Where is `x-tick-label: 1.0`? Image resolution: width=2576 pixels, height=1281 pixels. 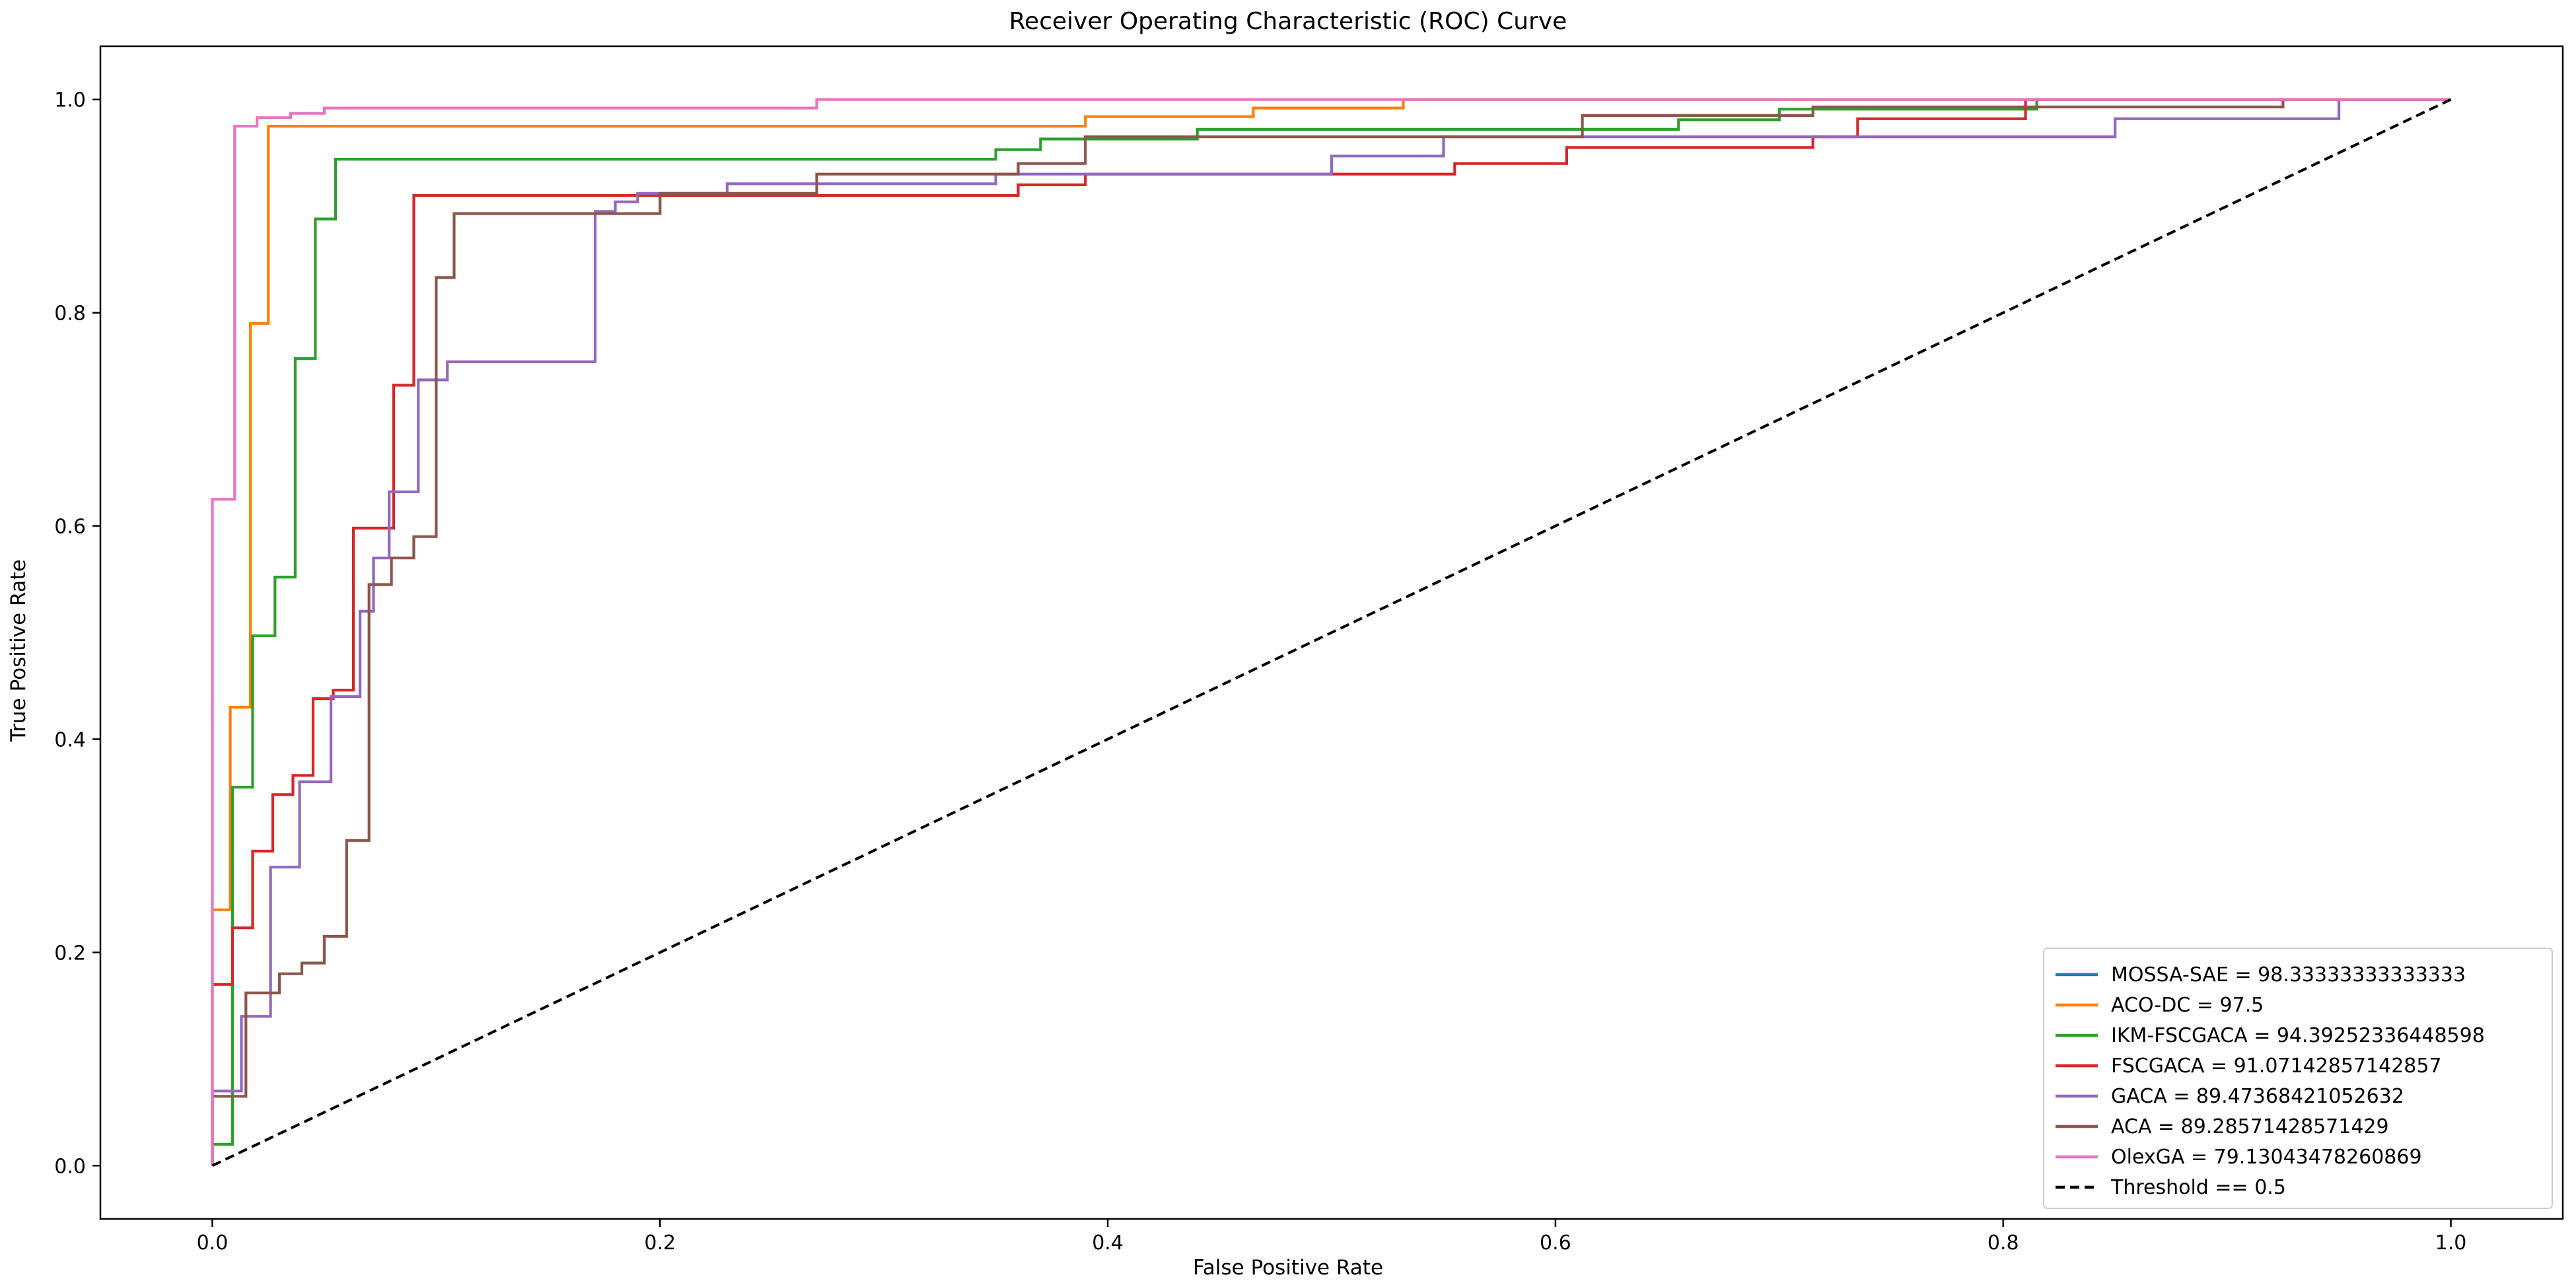 x-tick-label: 1.0 is located at coordinates (2451, 1243).